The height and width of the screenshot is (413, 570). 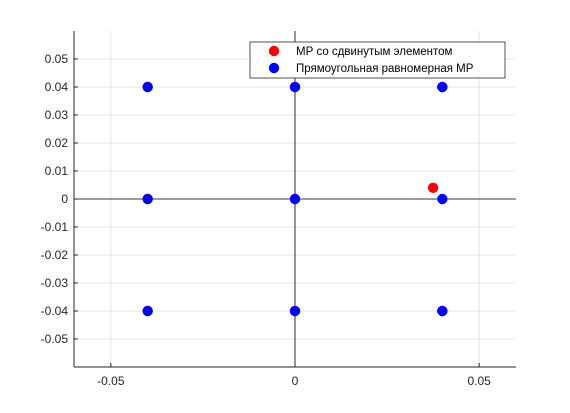 What do you see at coordinates (57, 143) in the screenshot?
I see `y-tick-label: 0.02` at bounding box center [57, 143].